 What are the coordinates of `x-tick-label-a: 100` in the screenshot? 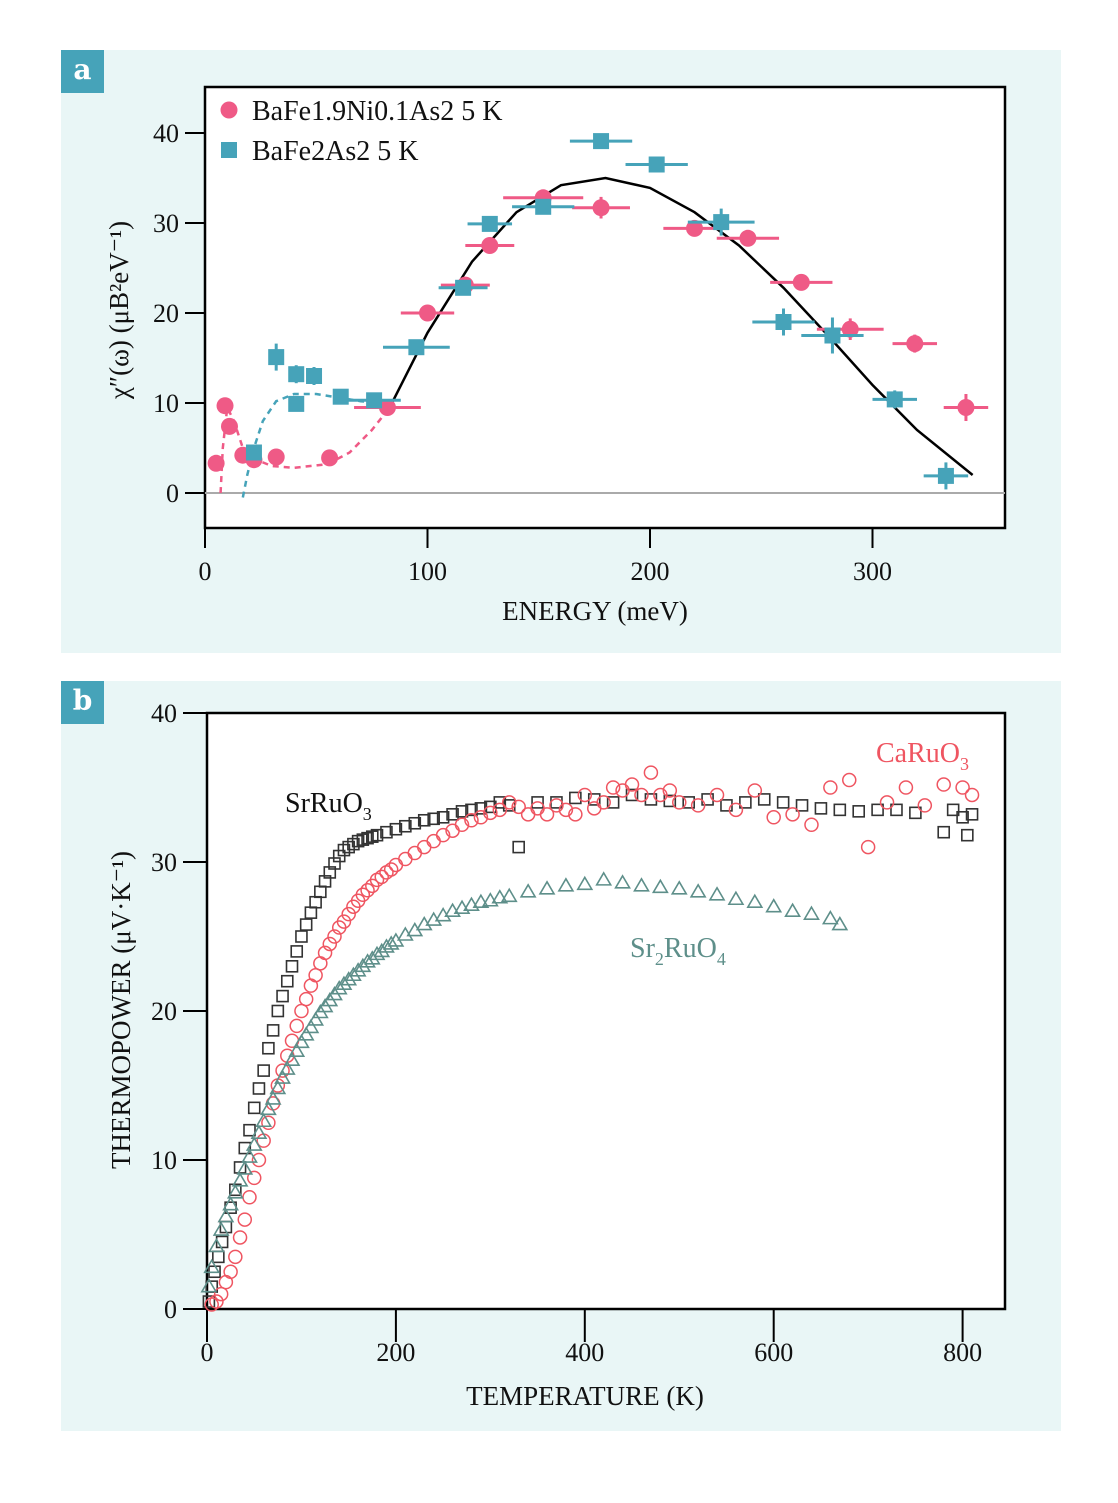 It's located at (427, 571).